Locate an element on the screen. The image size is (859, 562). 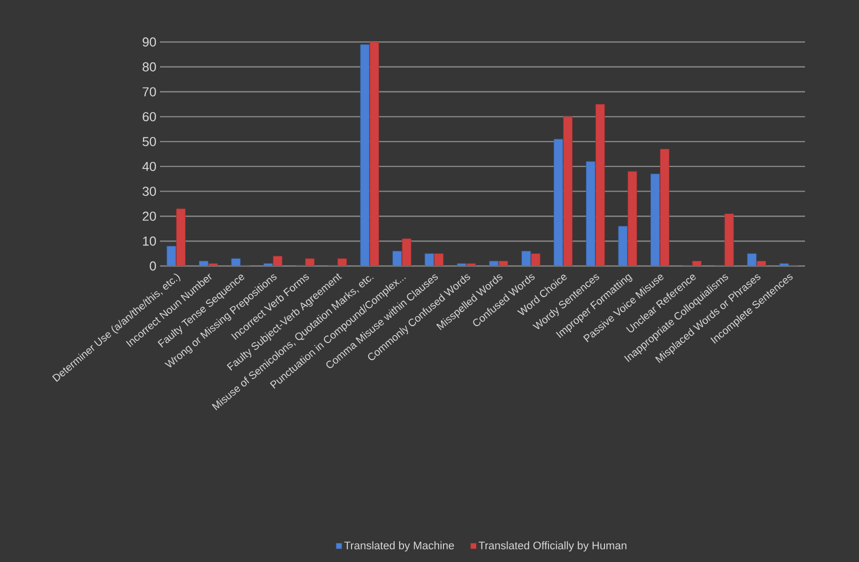
y-tick-label: 80 is located at coordinates (149, 67).